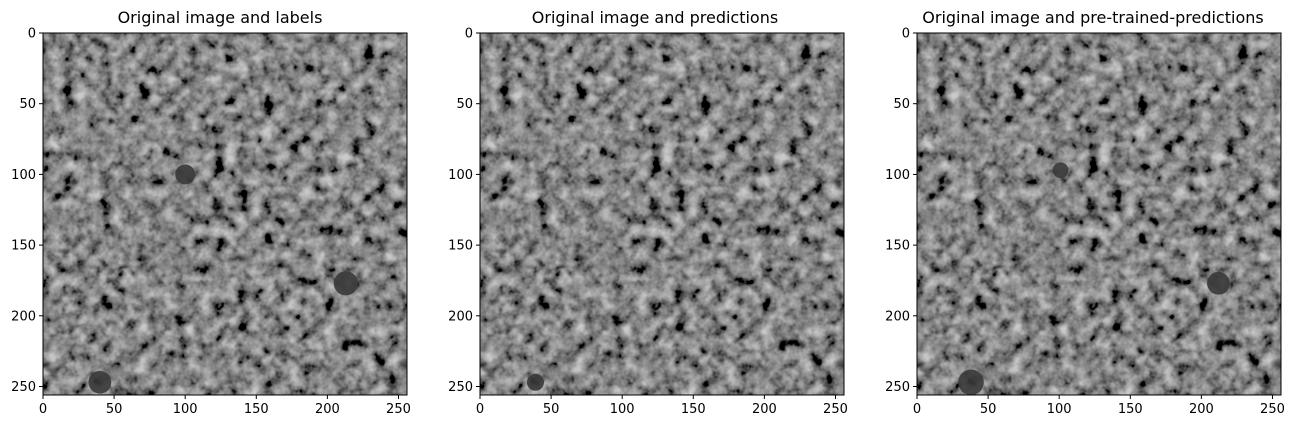 The width and height of the screenshot is (1306, 437). What do you see at coordinates (655, 17) in the screenshot?
I see `panel-title: Original image and predictions` at bounding box center [655, 17].